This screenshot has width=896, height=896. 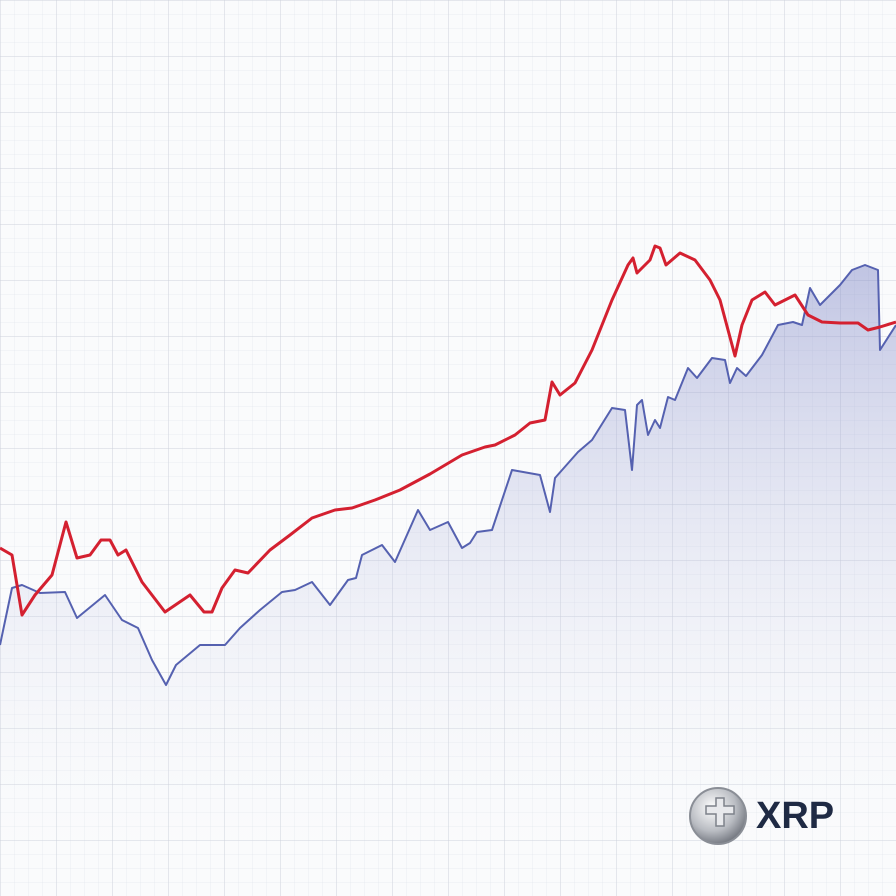 I want to click on logo: XRP, so click(x=761, y=816).